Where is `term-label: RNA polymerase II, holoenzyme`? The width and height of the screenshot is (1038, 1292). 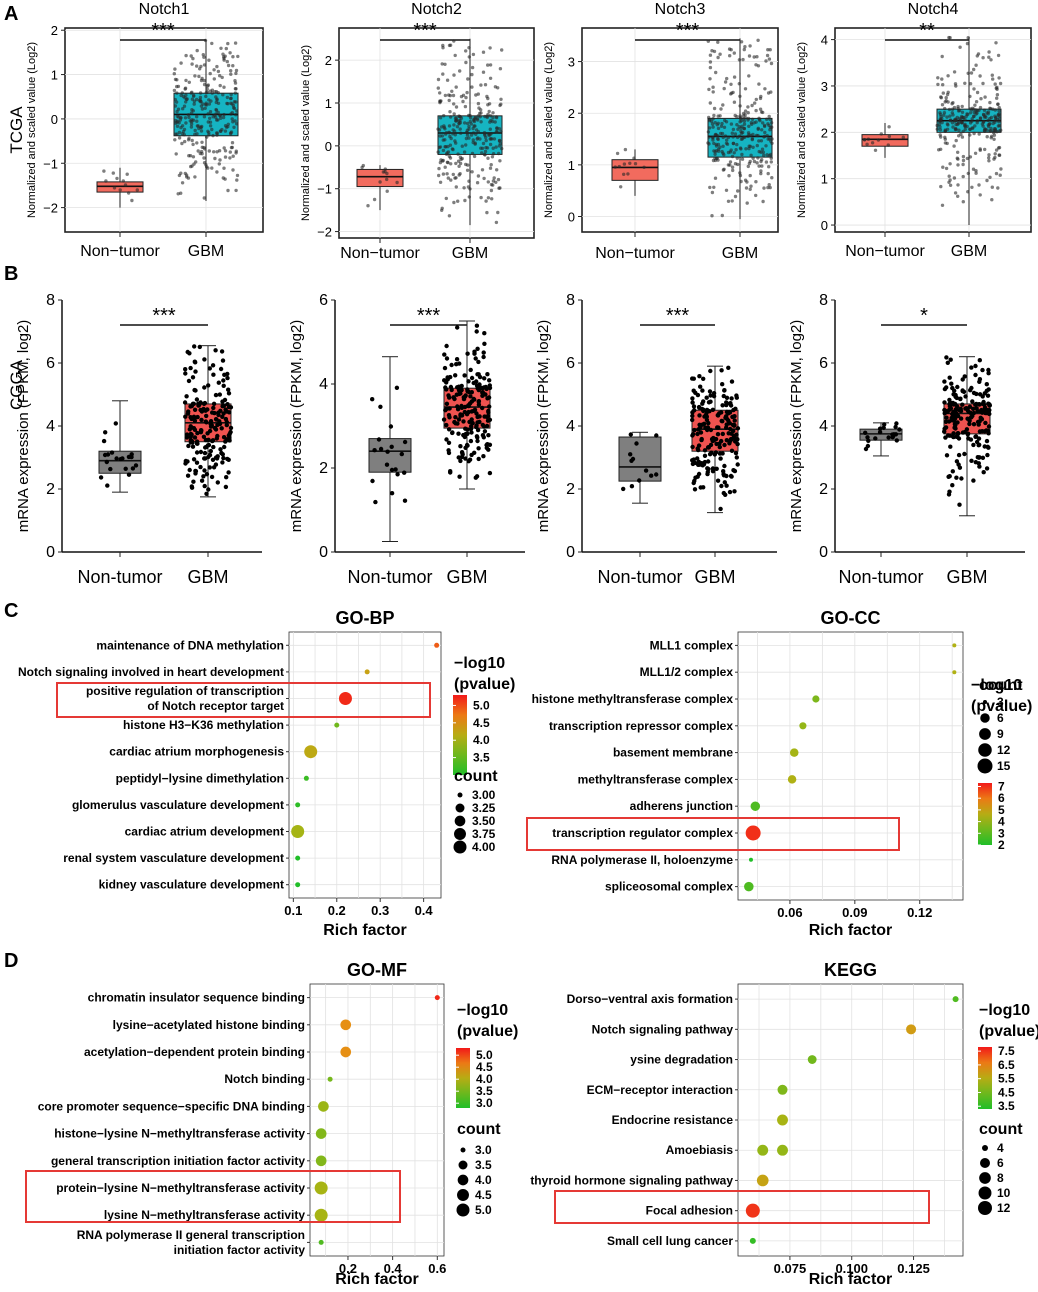
term-label: RNA polymerase II, holoenzyme is located at coordinates (642, 860).